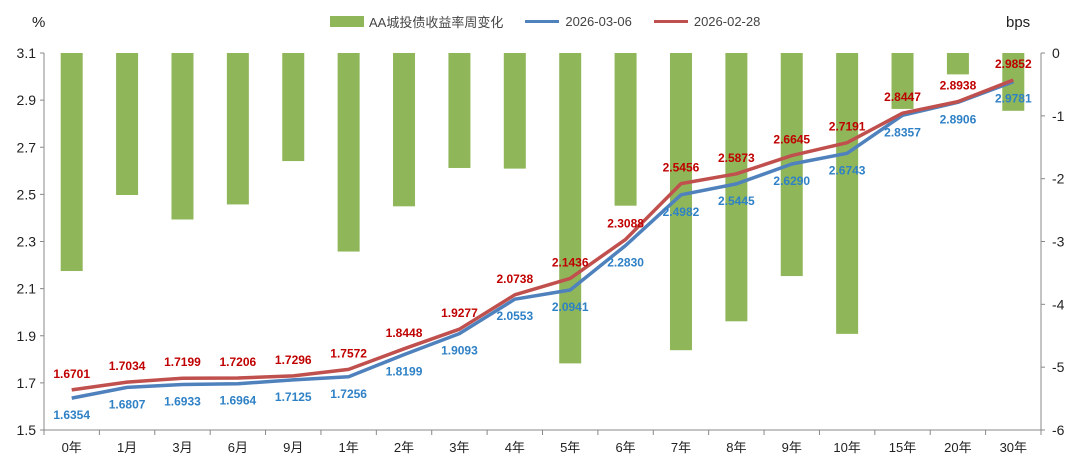 This screenshot has width=1080, height=469. I want to click on legend-label-line1: 2026-03-06, so click(598, 21).